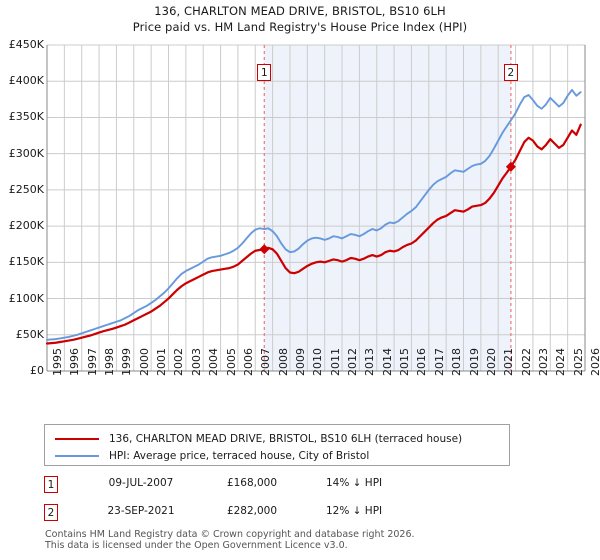  Describe the element at coordinates (214, 362) in the screenshot. I see `x-axis-tick-label: 2004` at that location.